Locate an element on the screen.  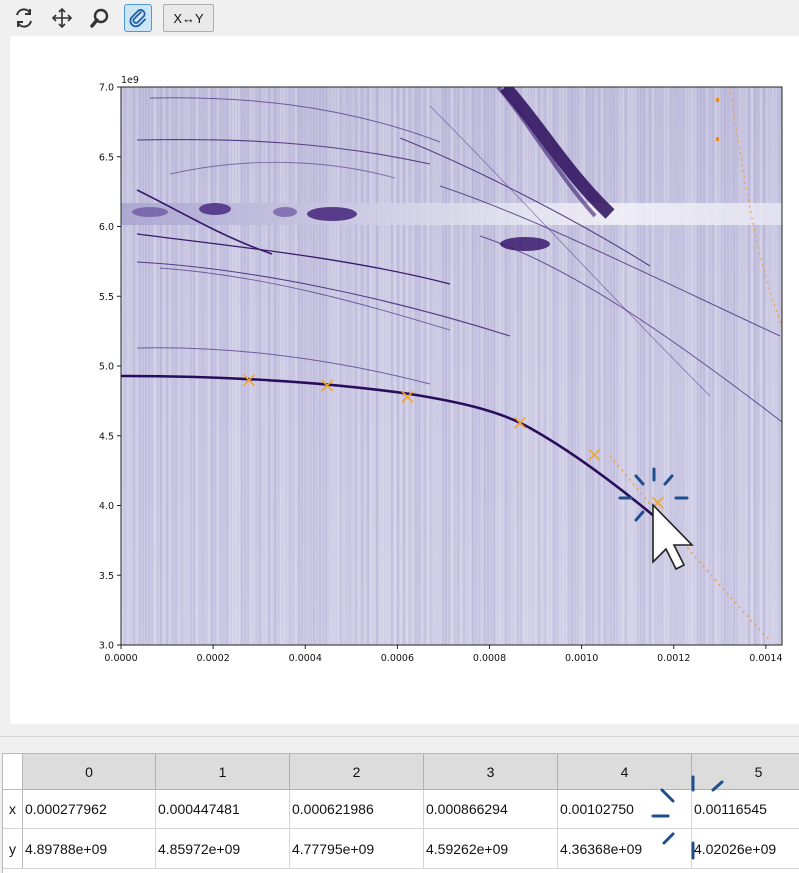
table-cell: 0.00102750 is located at coordinates (625, 809).